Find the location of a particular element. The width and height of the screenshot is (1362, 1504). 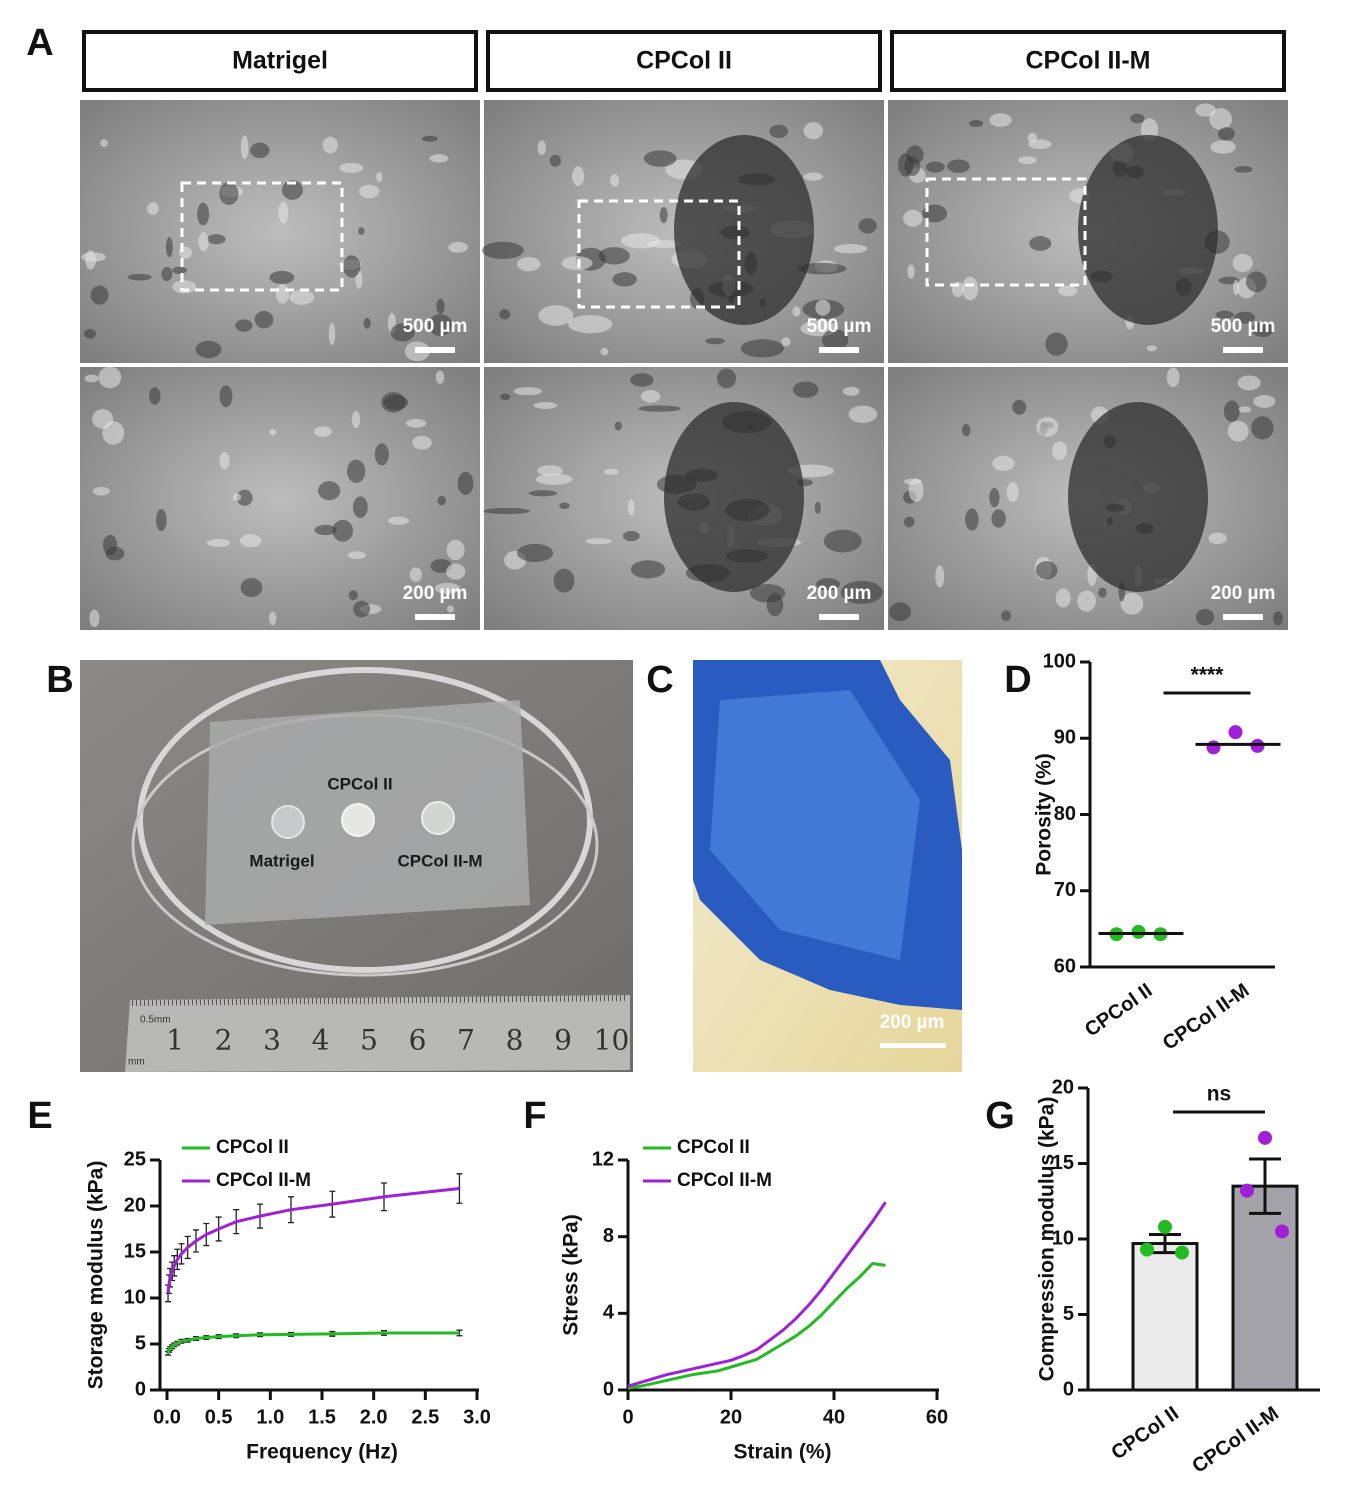

panel-letter: D is located at coordinates (1017, 680).